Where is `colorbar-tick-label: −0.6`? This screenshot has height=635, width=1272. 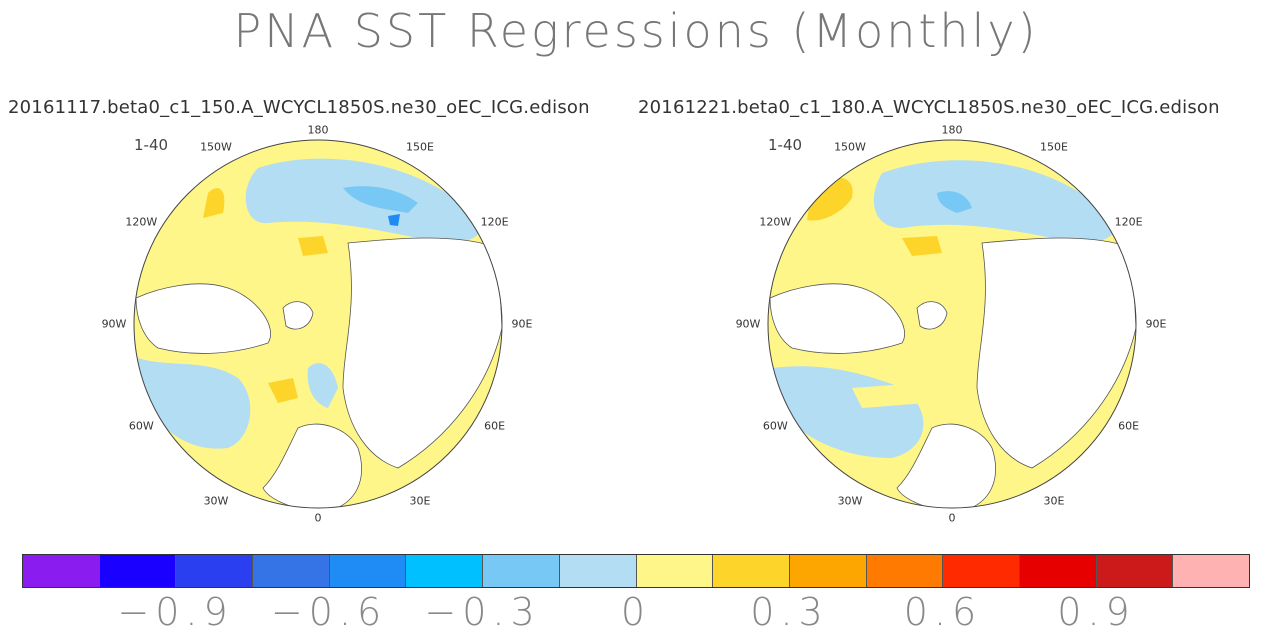 colorbar-tick-label: −0.6 is located at coordinates (329, 612).